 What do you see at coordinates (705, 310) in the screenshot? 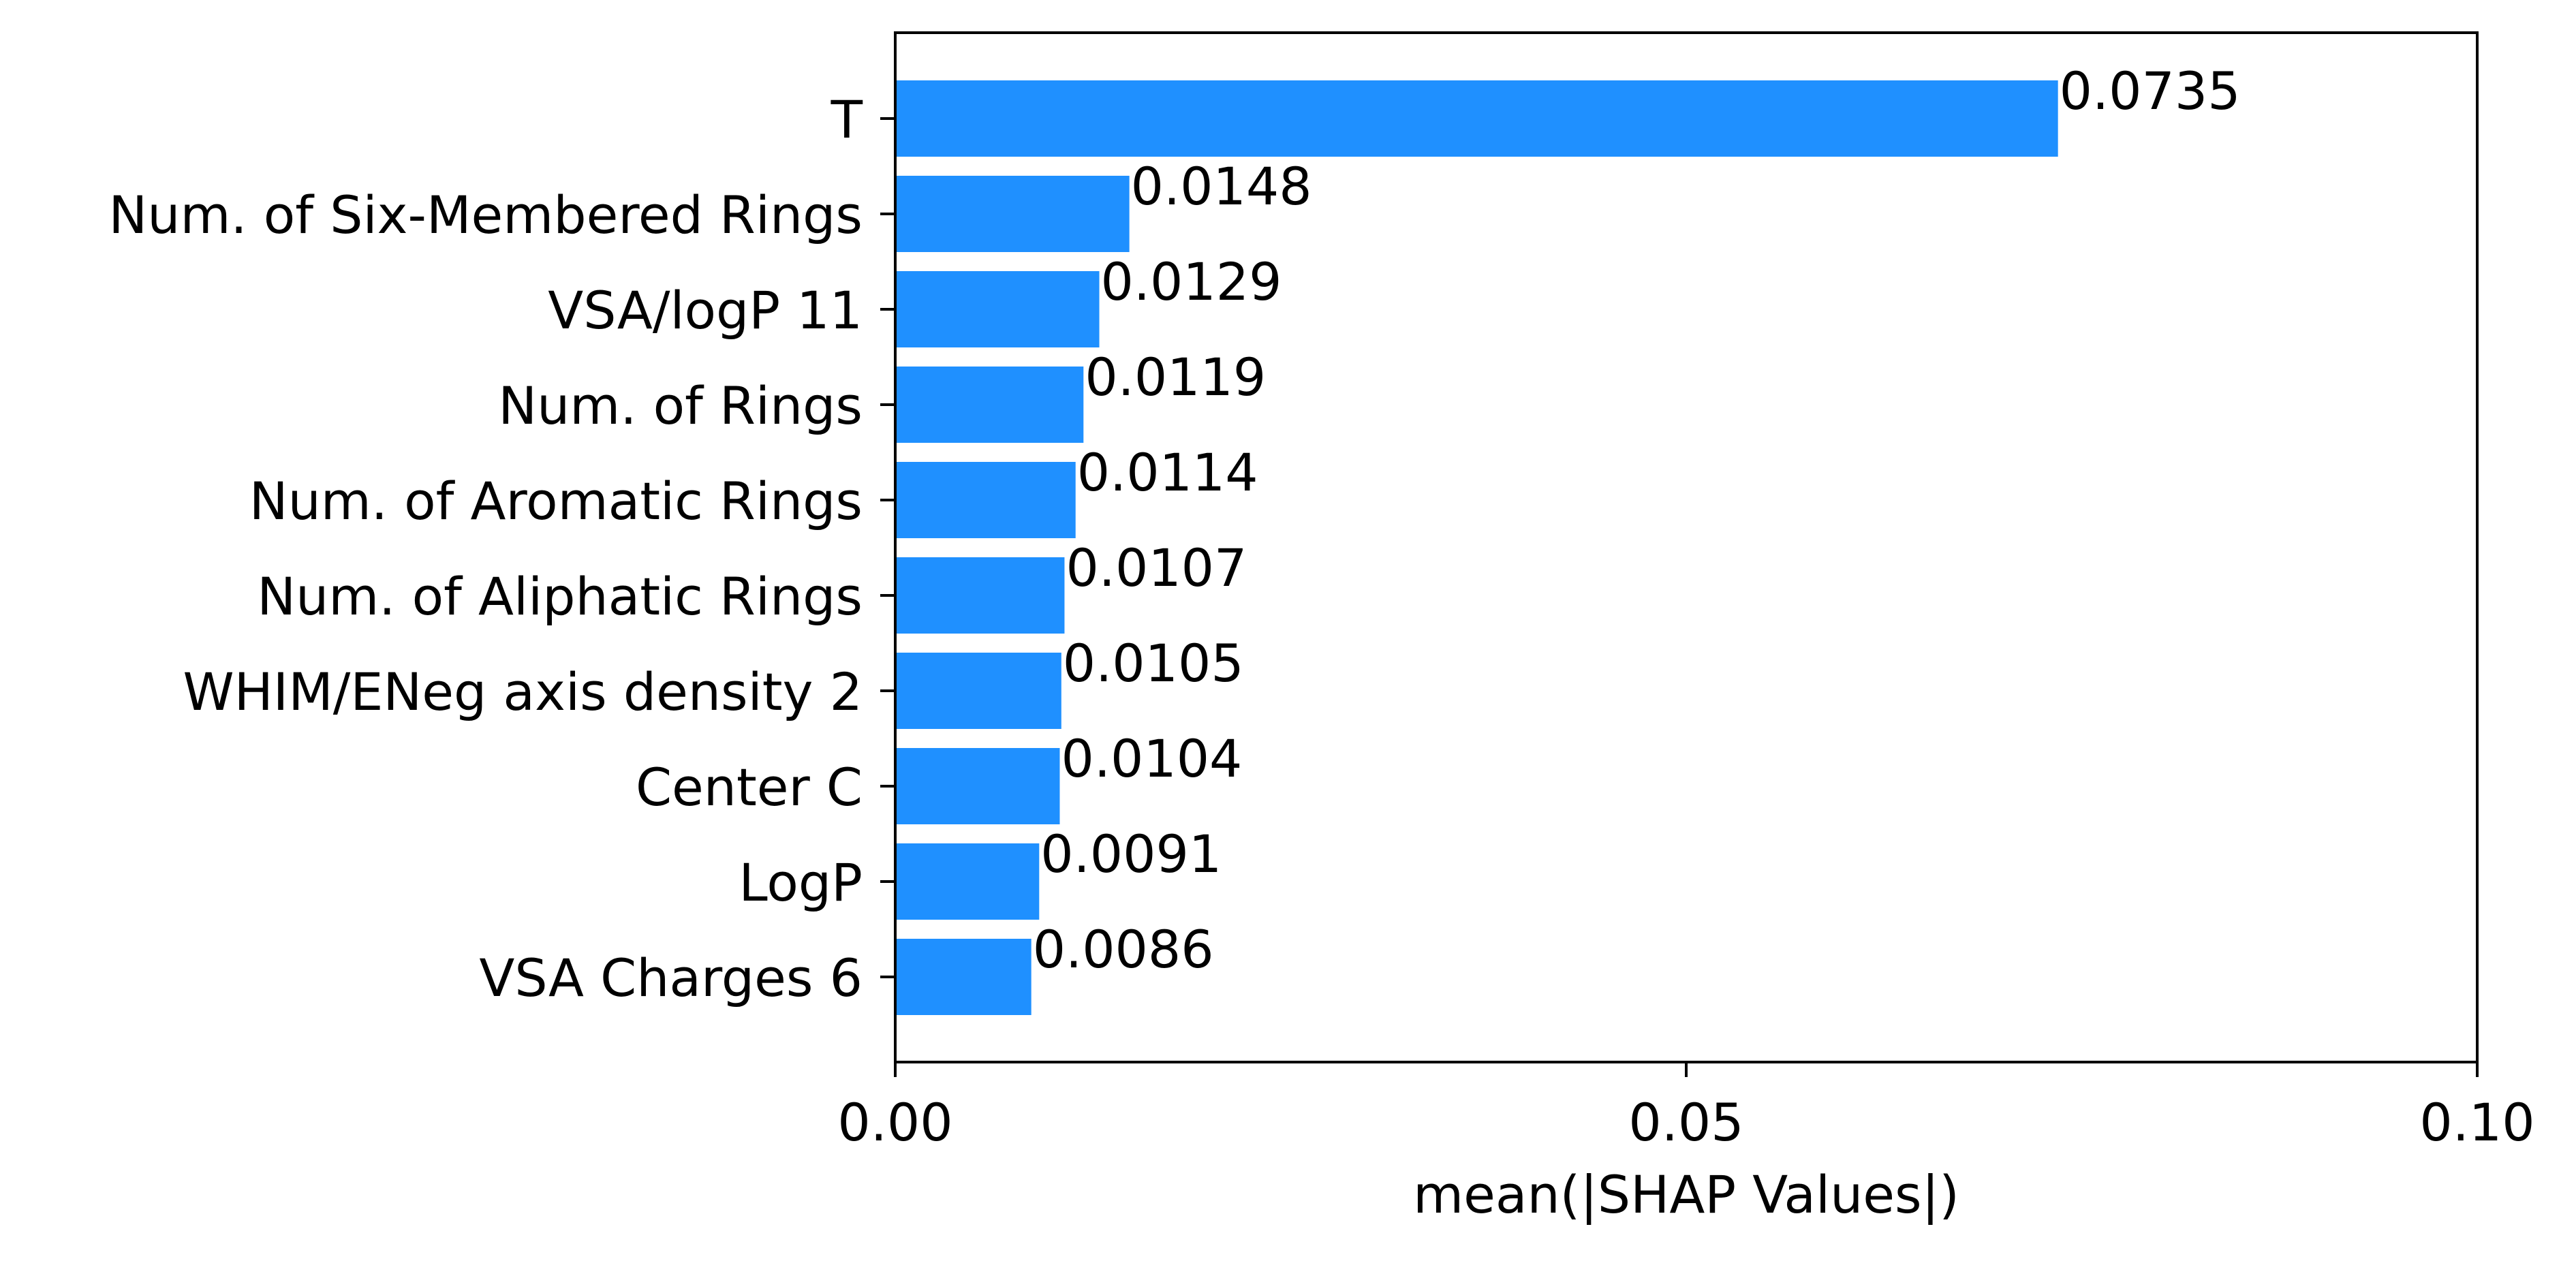
I see `y-tick-label: VSA/logP 11` at bounding box center [705, 310].